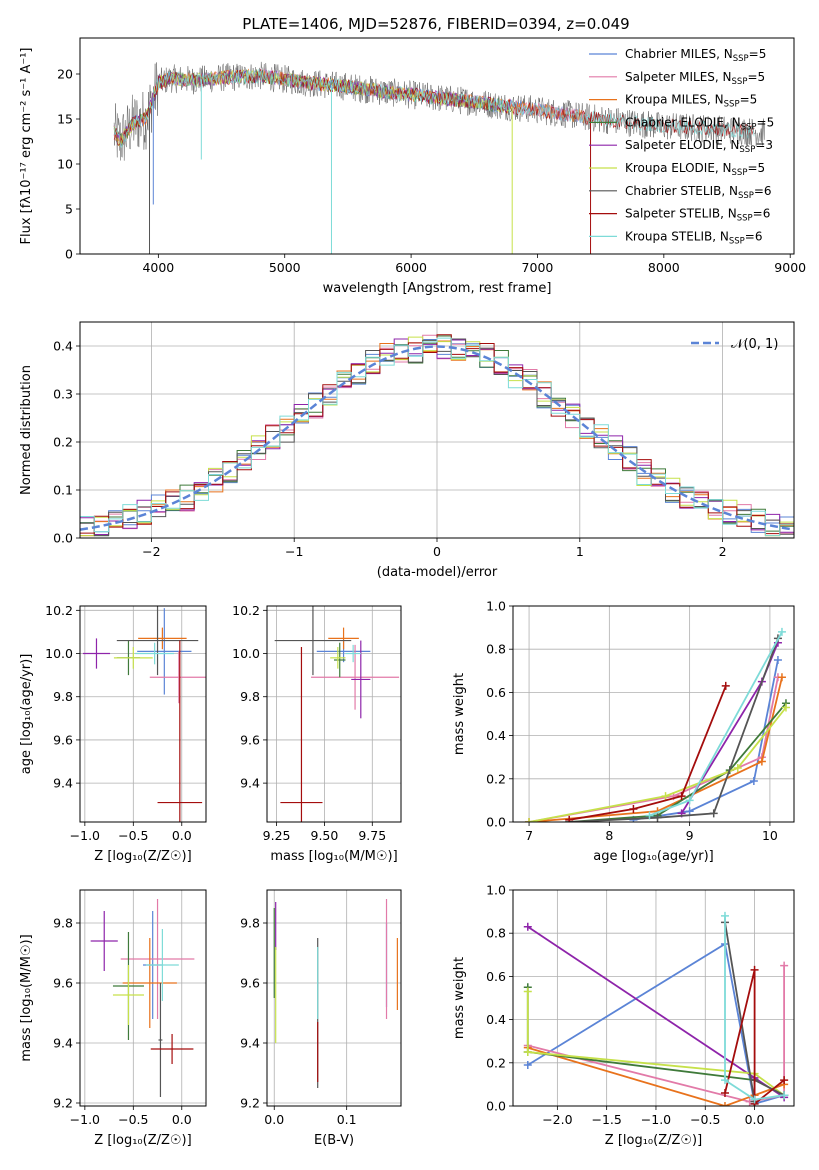 The height and width of the screenshot is (1170, 819). What do you see at coordinates (694, 237) in the screenshot?
I see `legend-label: Kroupa STELIB, NSSP=6` at bounding box center [694, 237].